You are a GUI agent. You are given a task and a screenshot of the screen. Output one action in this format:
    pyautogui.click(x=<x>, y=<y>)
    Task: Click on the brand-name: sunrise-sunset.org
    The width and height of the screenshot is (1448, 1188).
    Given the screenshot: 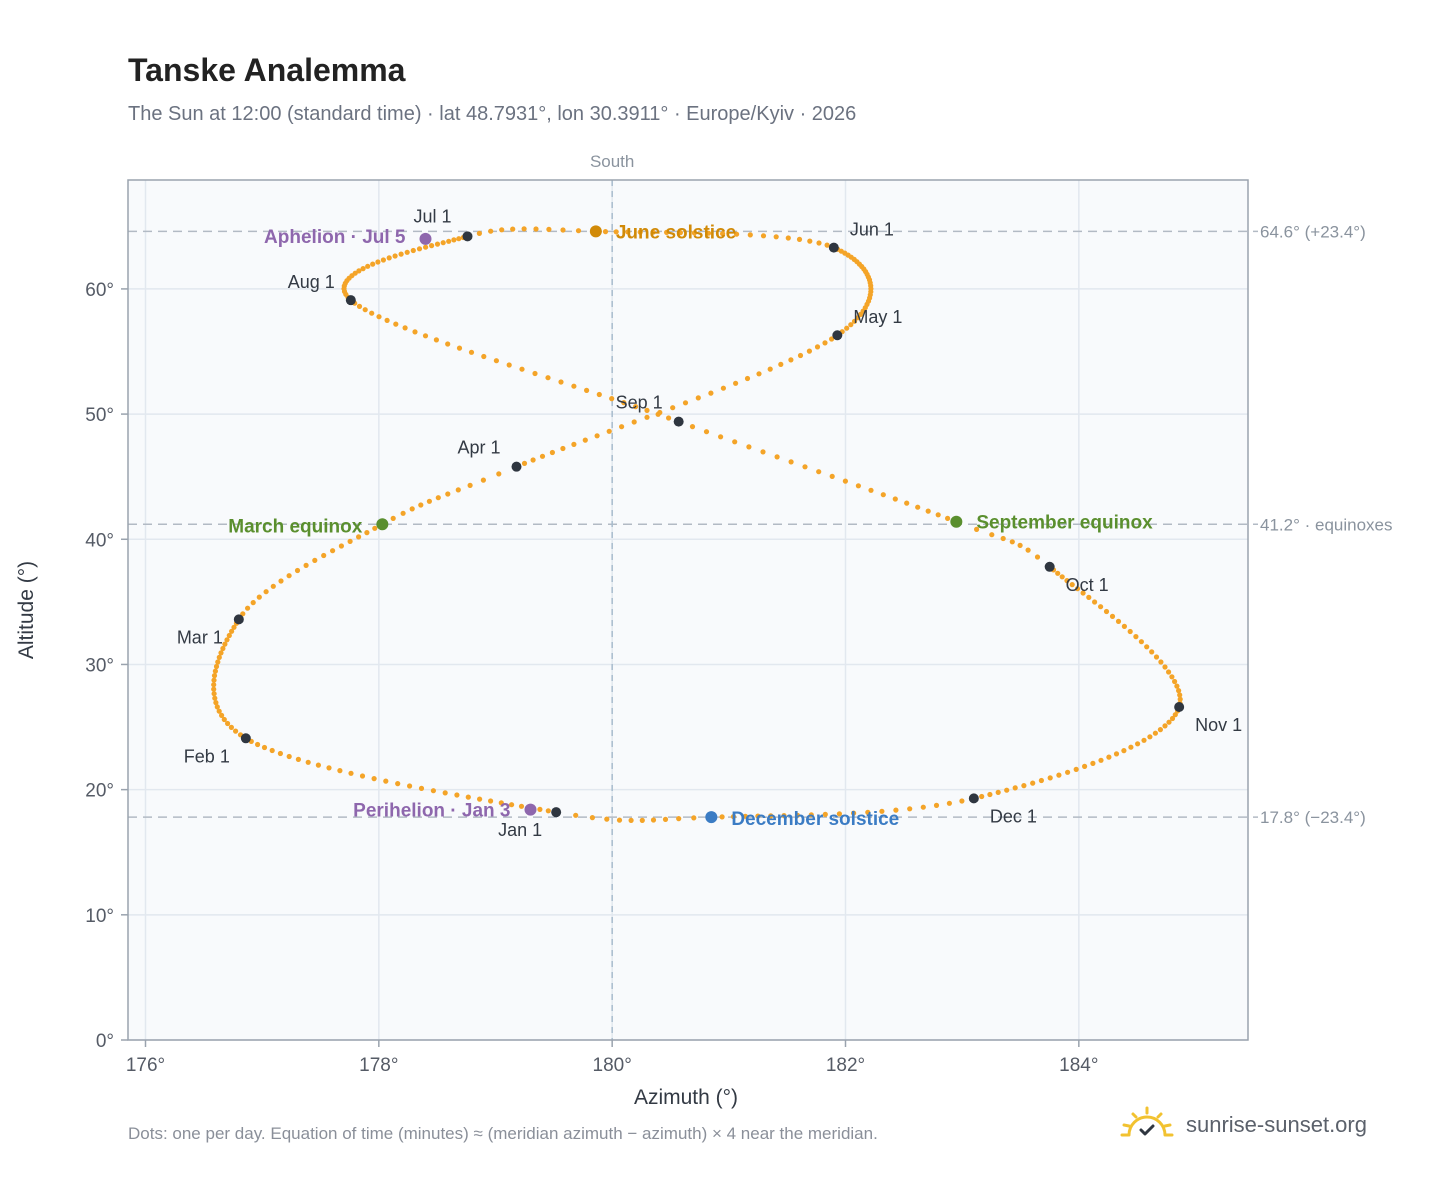 What is the action you would take?
    pyautogui.click(x=1276, y=1124)
    